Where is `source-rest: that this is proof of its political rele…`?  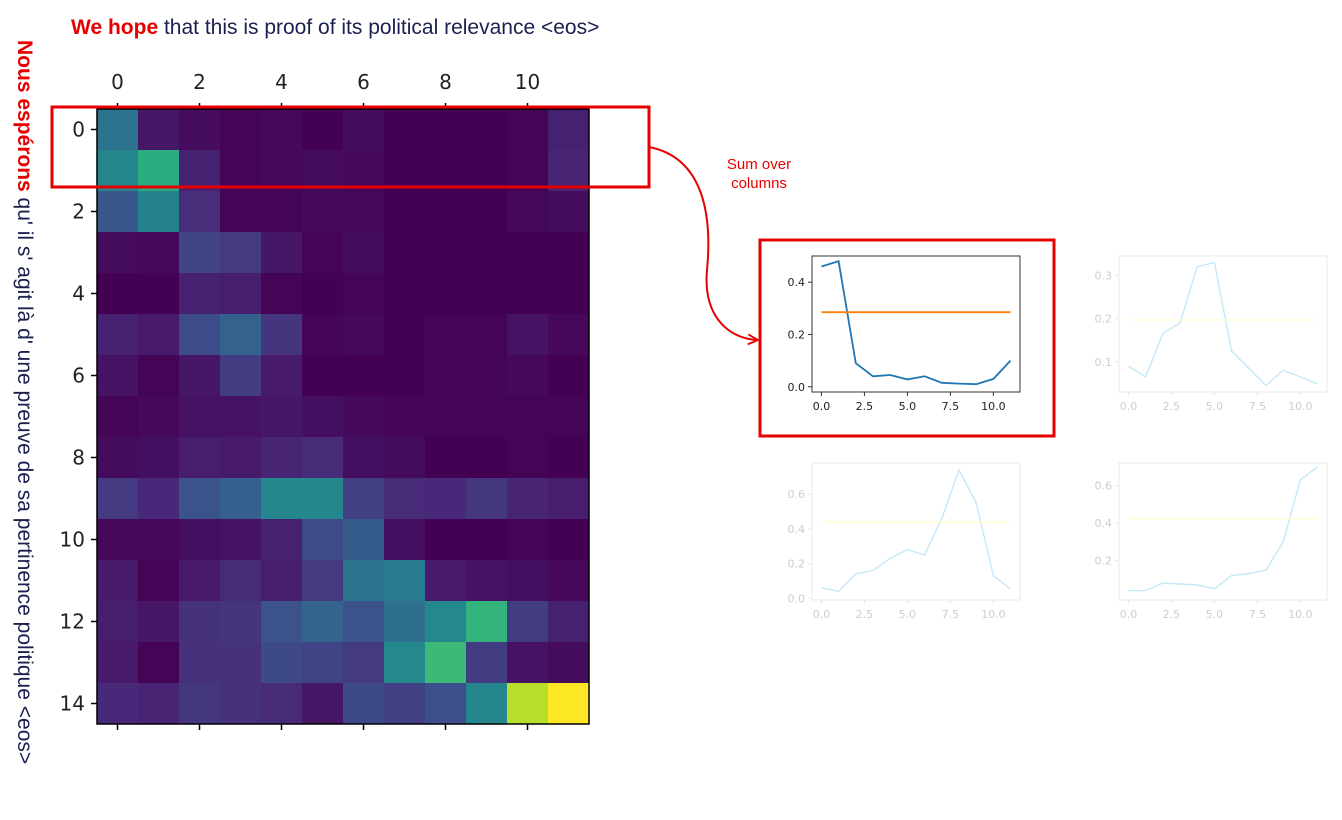 source-rest: that this is proof of its political rele… is located at coordinates (379, 27).